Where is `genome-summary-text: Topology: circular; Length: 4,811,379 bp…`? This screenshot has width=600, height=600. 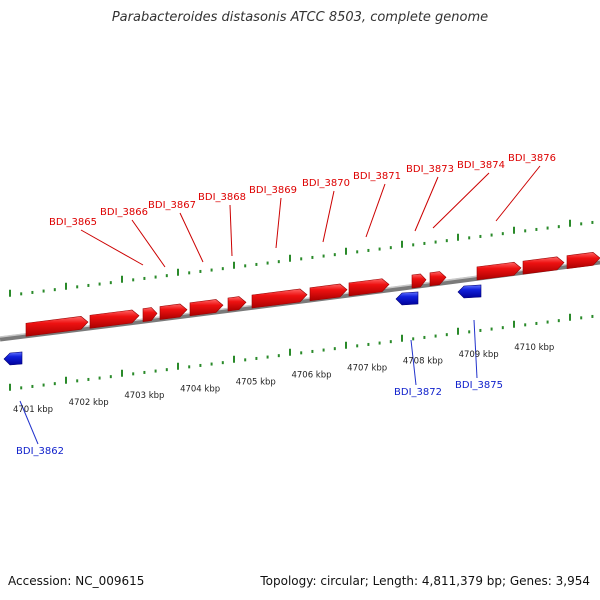
genome-summary-text: Topology: circular; Length: 4,811,379 bp… is located at coordinates (425, 581).